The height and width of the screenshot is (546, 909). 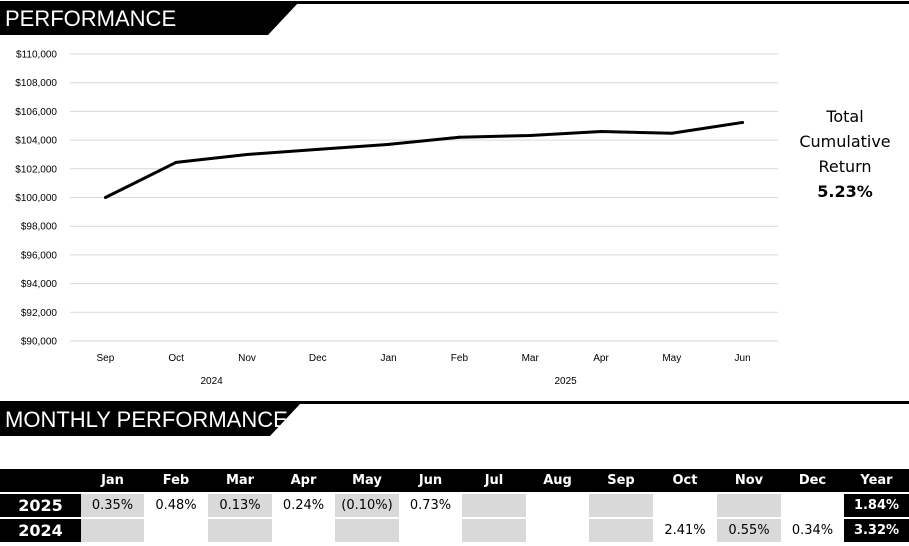 I want to click on y-tick-label: $108,000, so click(x=36, y=83).